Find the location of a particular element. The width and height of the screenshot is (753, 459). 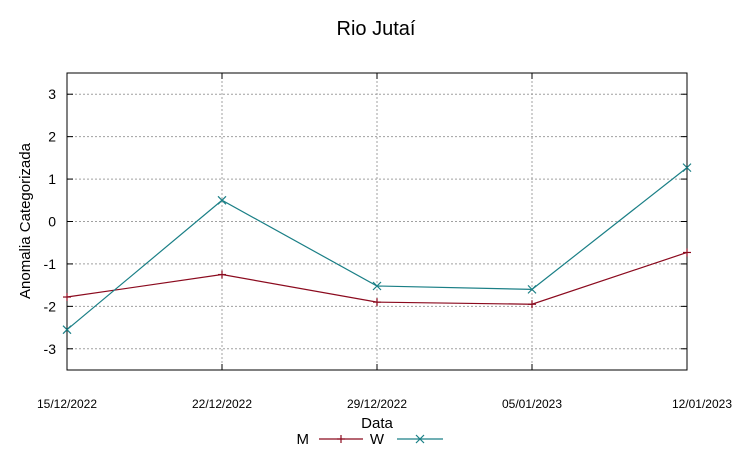

x-tick-label: 15/12/2022 is located at coordinates (67, 404).